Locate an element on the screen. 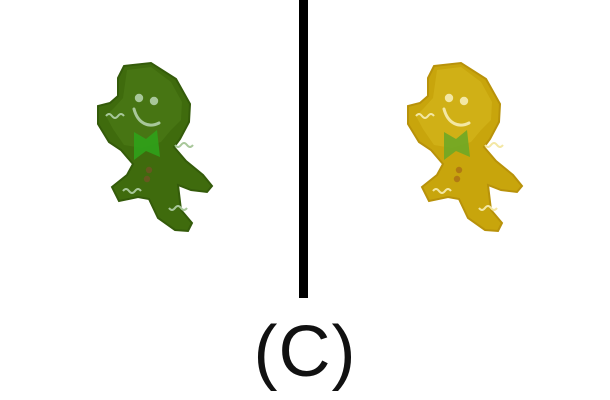 This screenshot has height=400, width=610. figure-label: (C) is located at coordinates (305, 352).